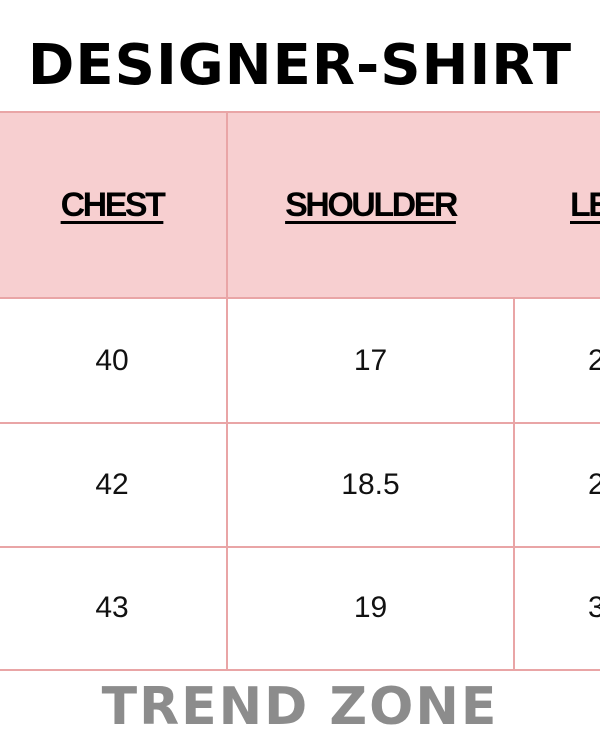  I want to click on table-cell: 19, so click(371, 609).